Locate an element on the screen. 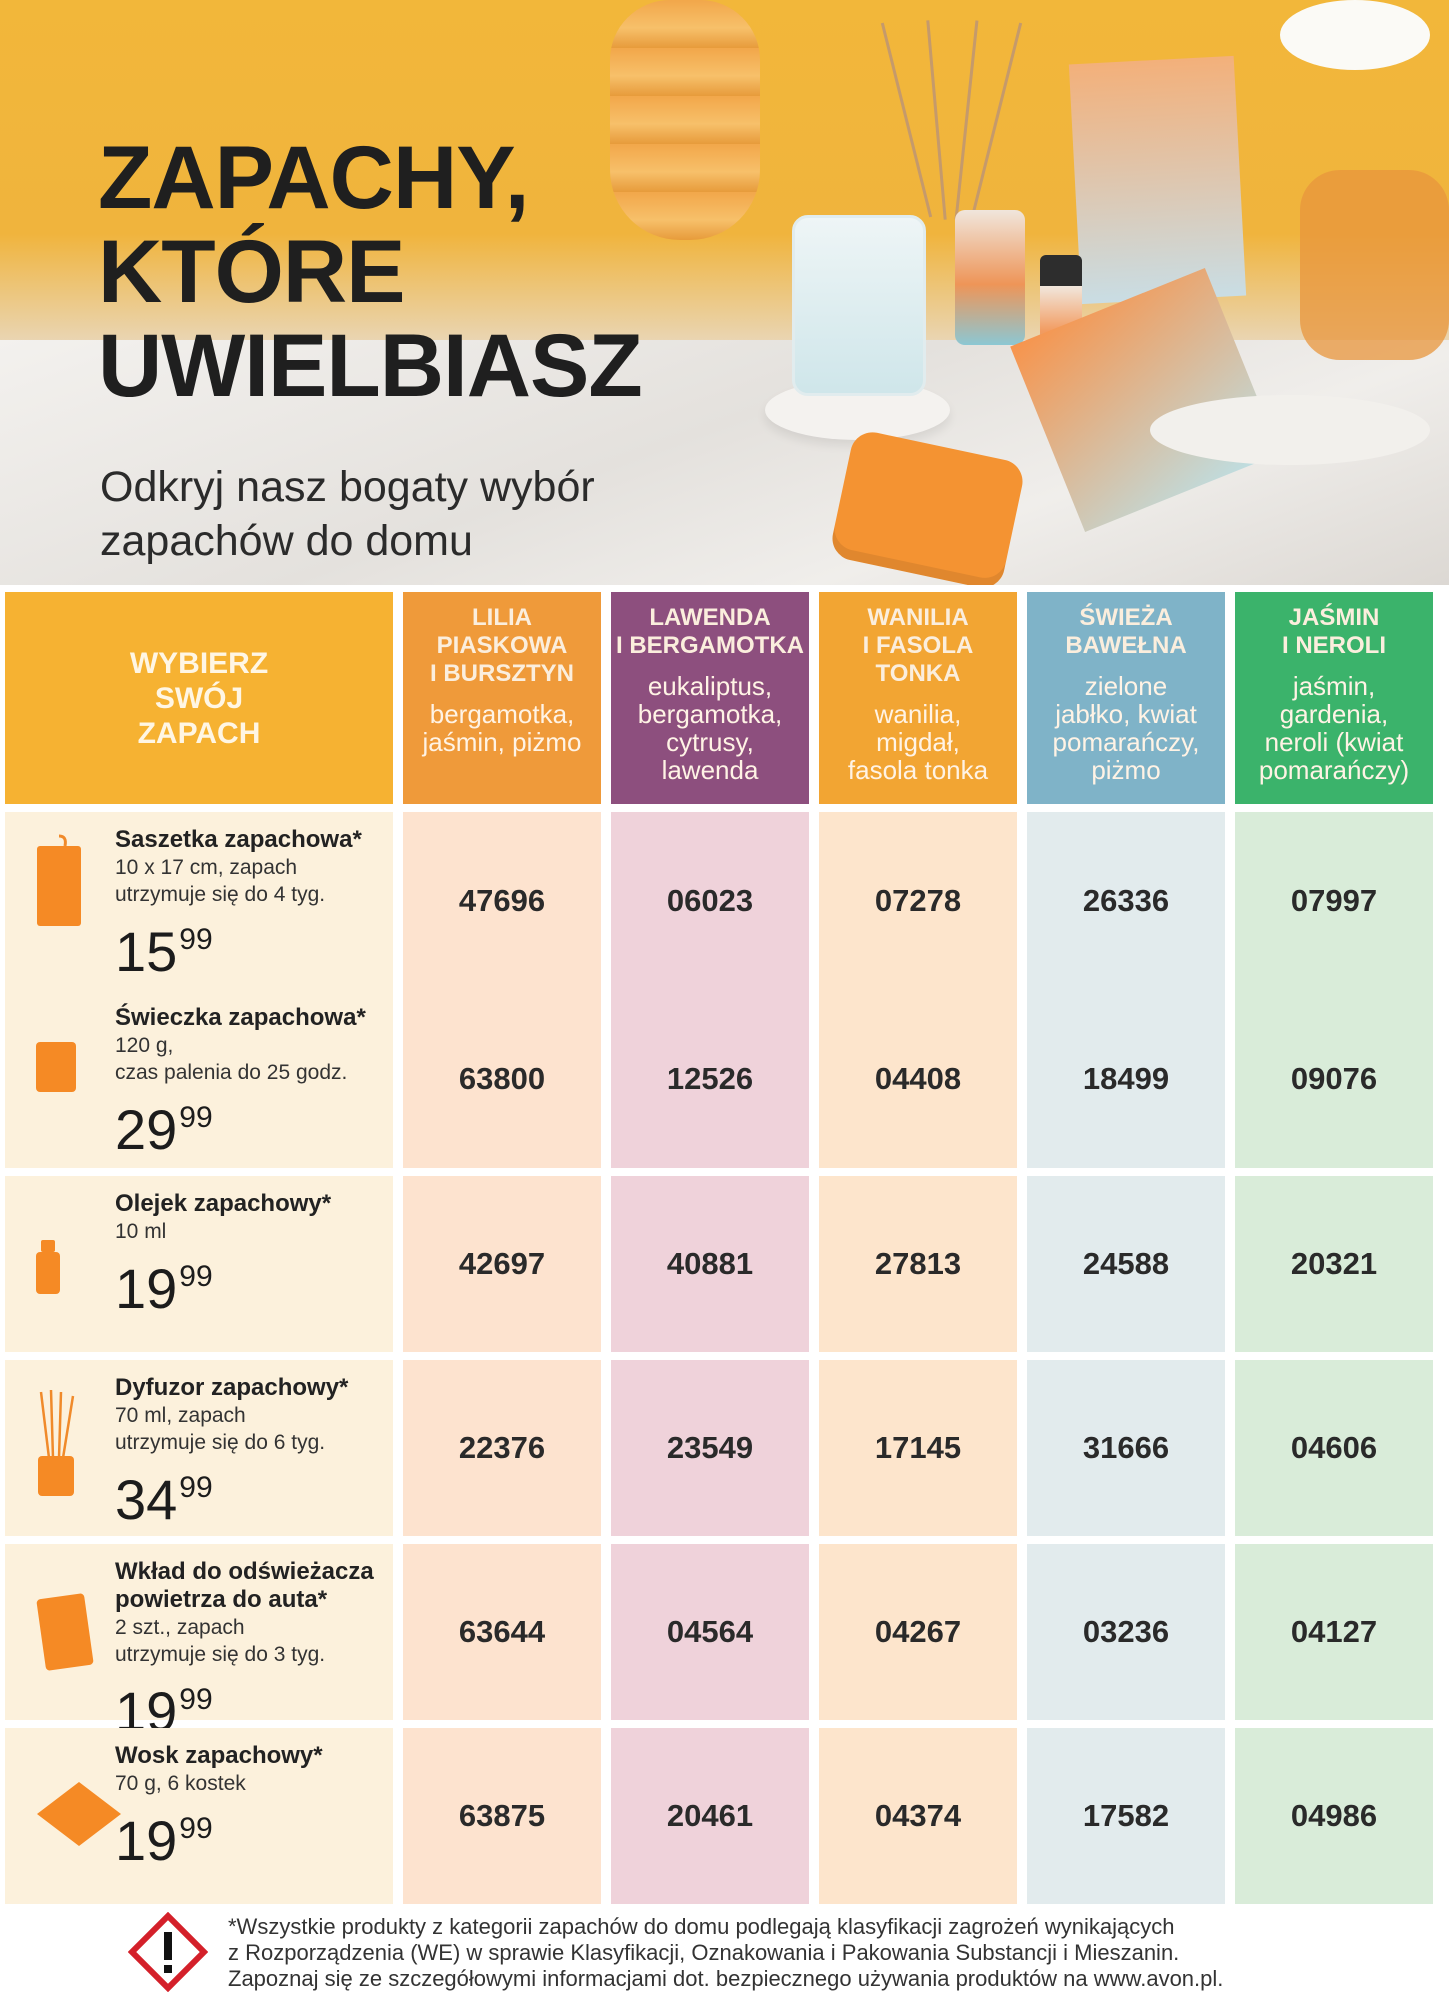 Image resolution: width=1449 pixels, height=2000 pixels. scent-notes-line: zielone is located at coordinates (1126, 686).